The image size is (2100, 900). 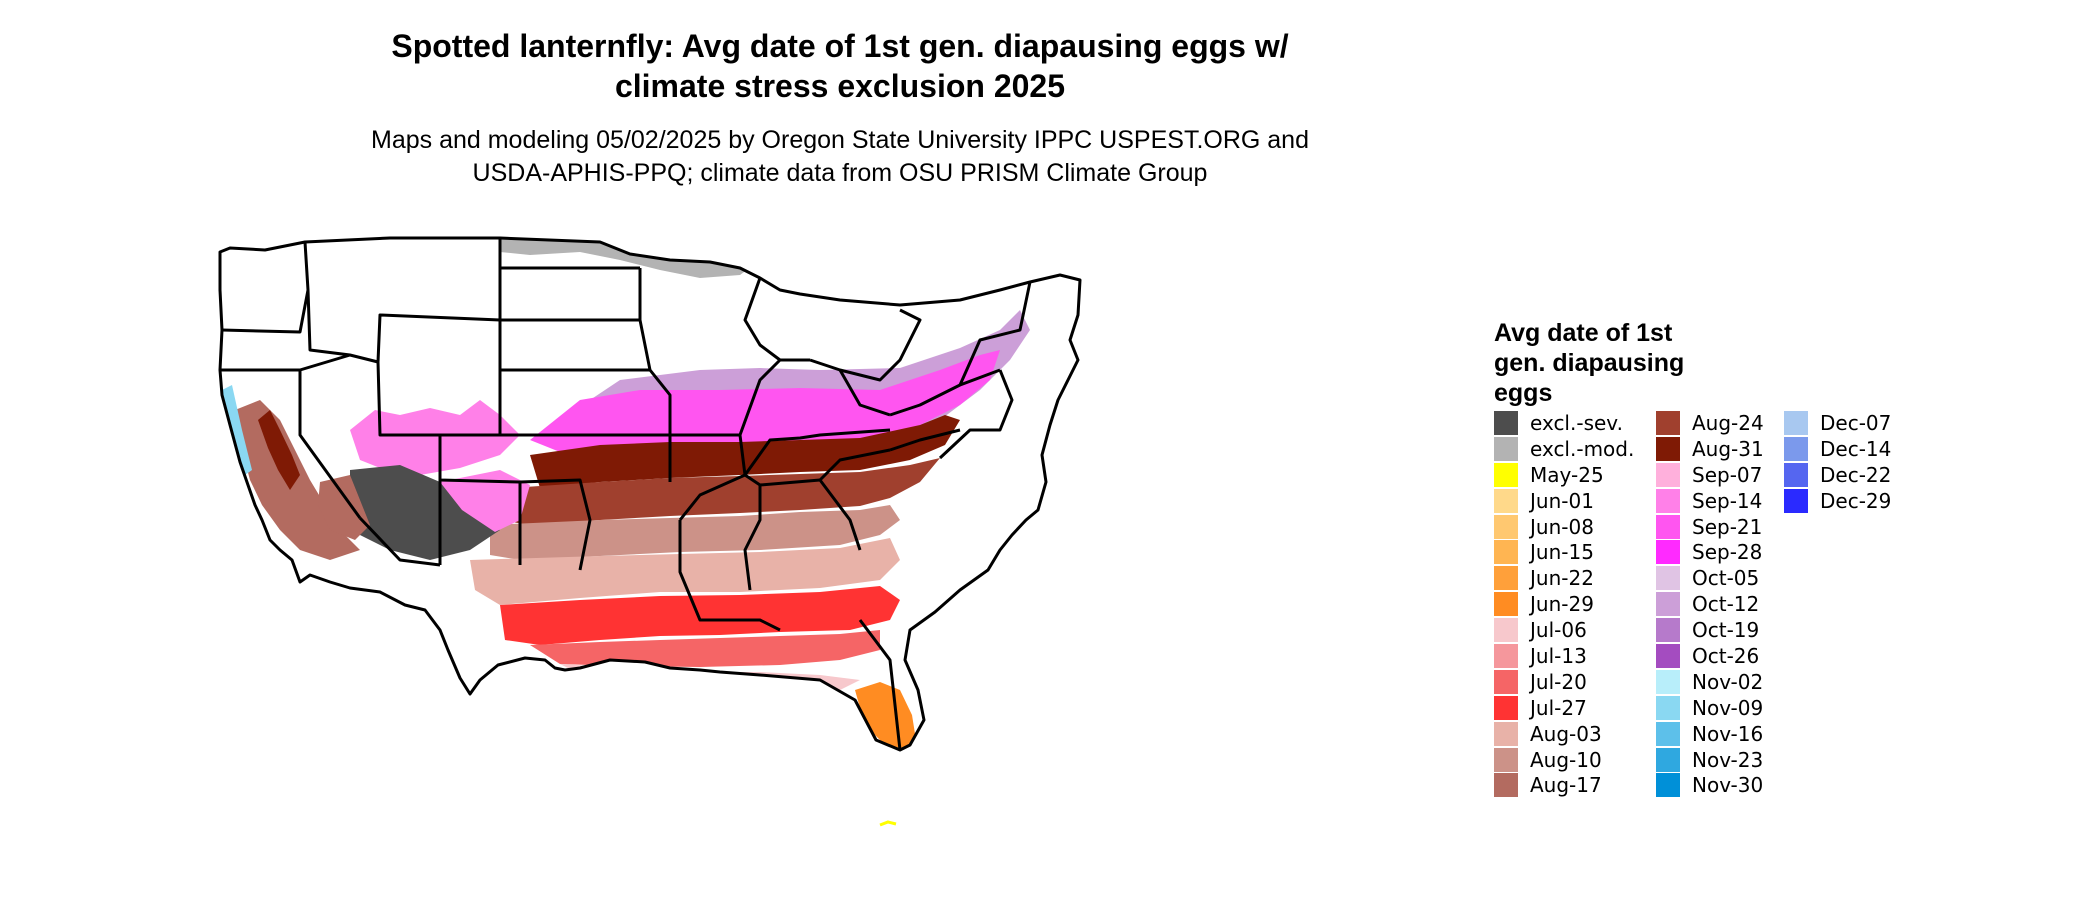 I want to click on legend-item: Aug-24, so click(x=1710, y=423).